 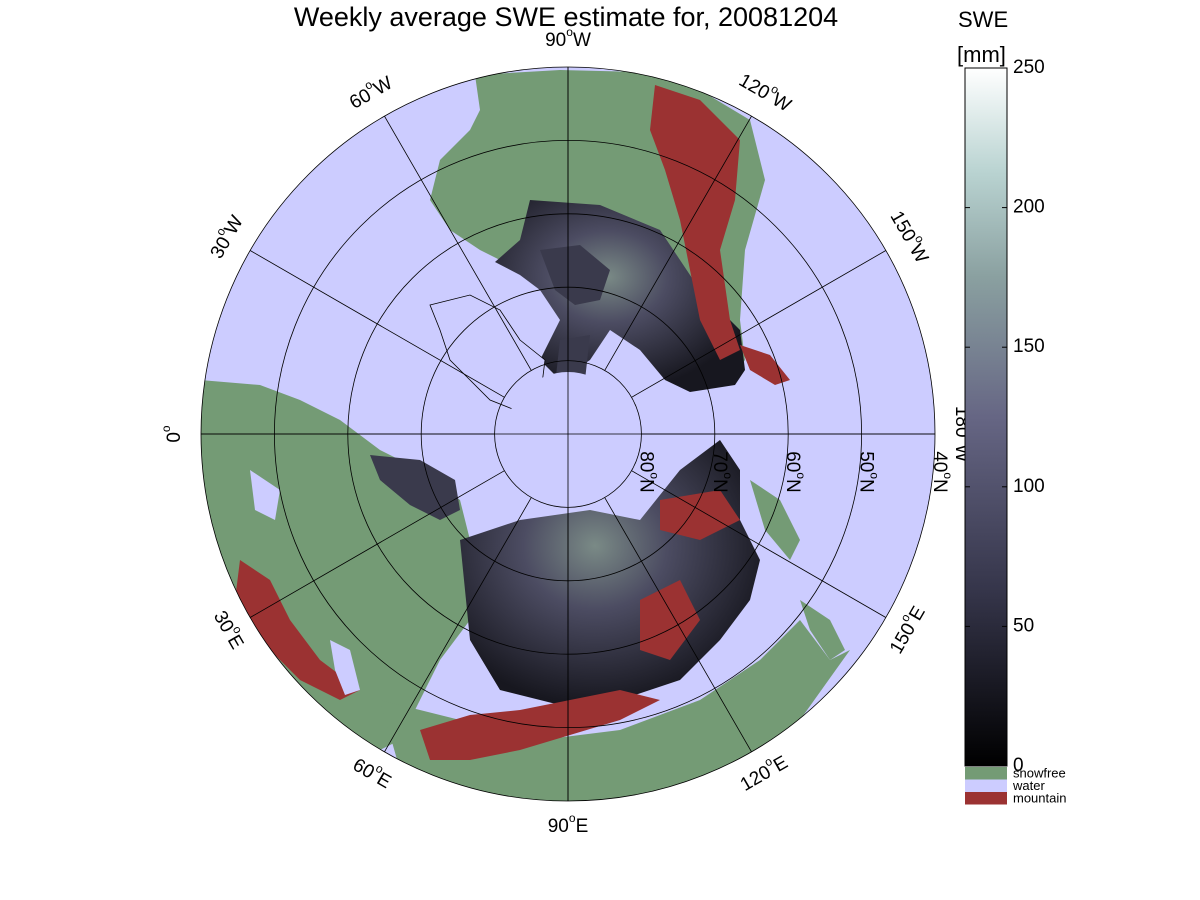 I want to click on colorbar-unit: [mm], so click(x=981, y=54).